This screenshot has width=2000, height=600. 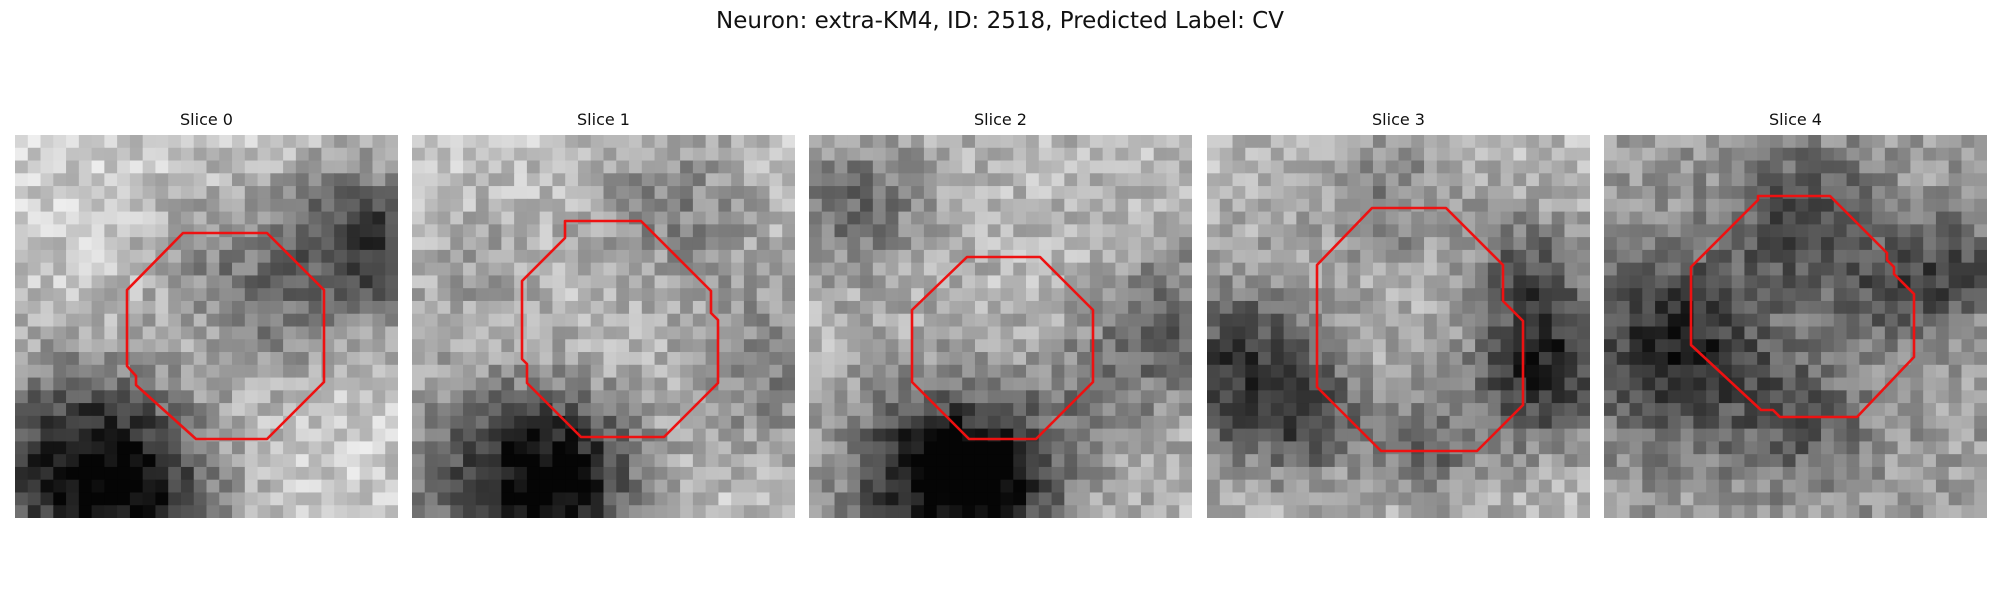 I want to click on slice-4-title: Slice 4, so click(x=1795, y=119).